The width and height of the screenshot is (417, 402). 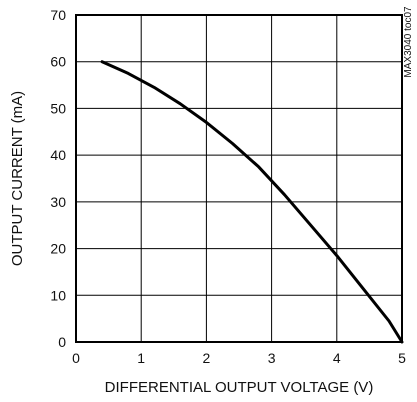 I want to click on y-tick-label: 0, so click(x=62, y=342).